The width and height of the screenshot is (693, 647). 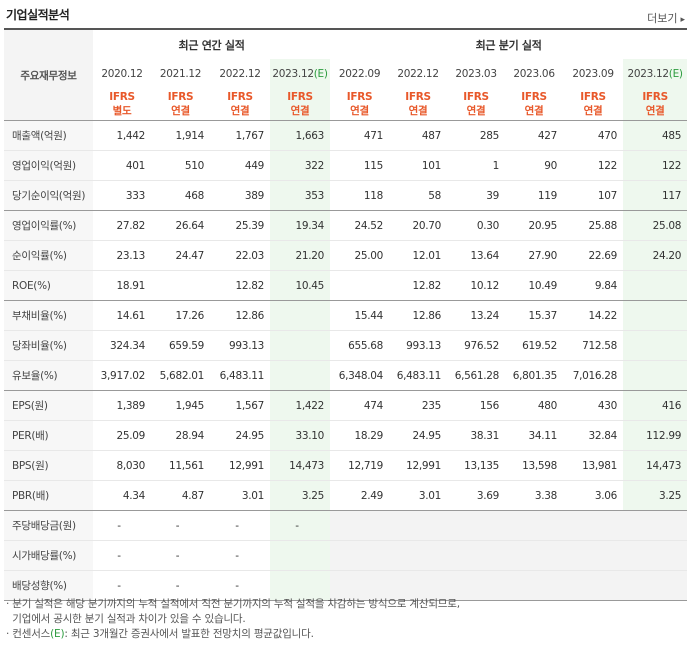 What do you see at coordinates (593, 165) in the screenshot?
I see `table-cell: 122` at bounding box center [593, 165].